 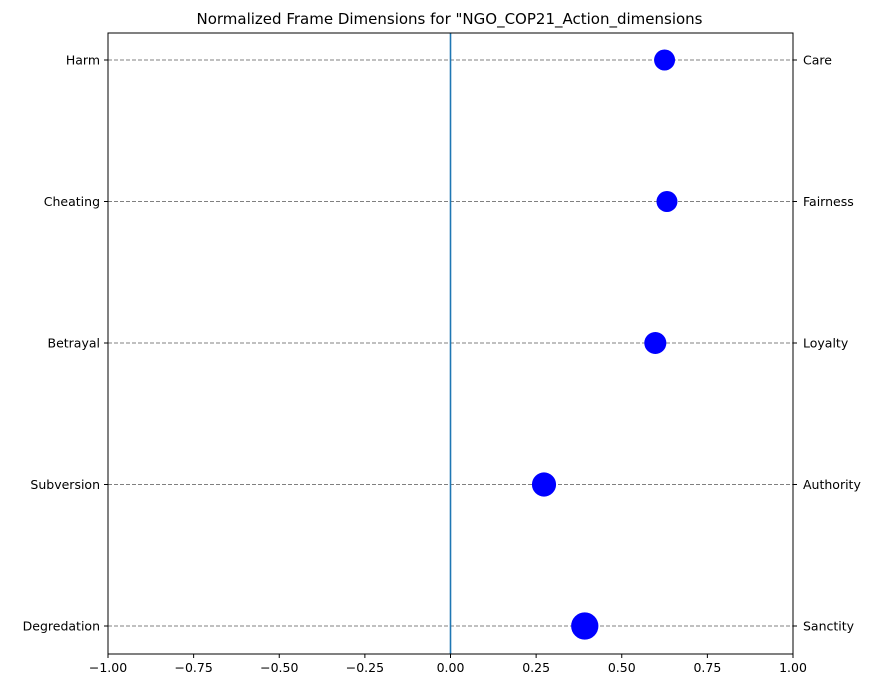 What do you see at coordinates (74, 343) in the screenshot?
I see `left-tick-label: Betrayal` at bounding box center [74, 343].